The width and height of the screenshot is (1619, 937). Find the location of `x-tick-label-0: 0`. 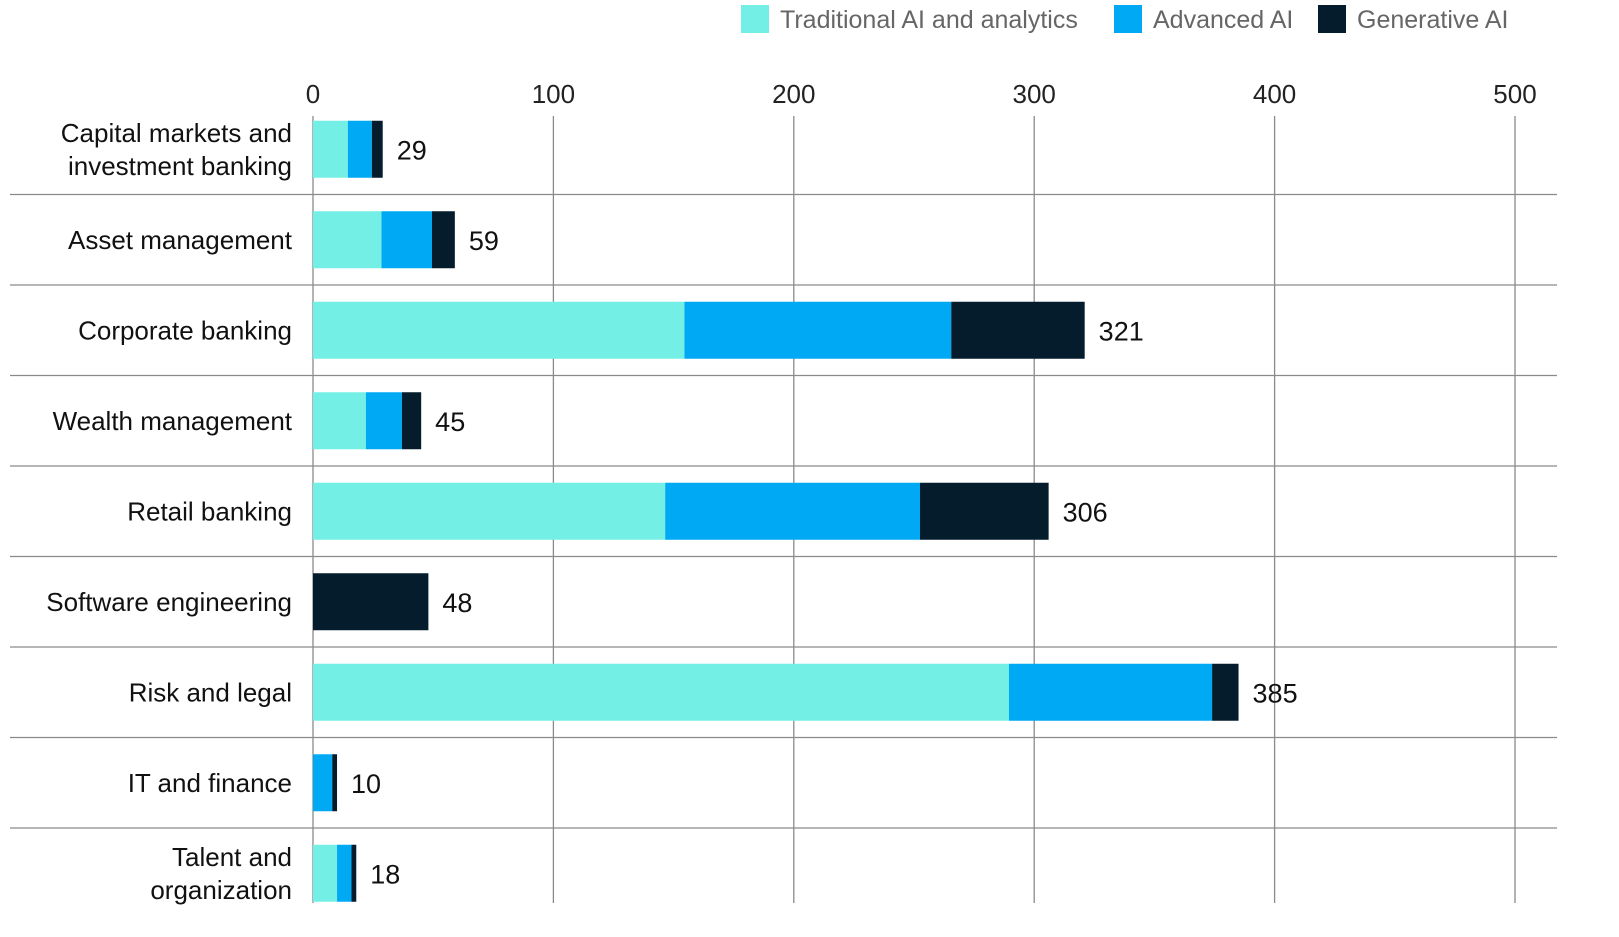

x-tick-label-0: 0 is located at coordinates (313, 94).